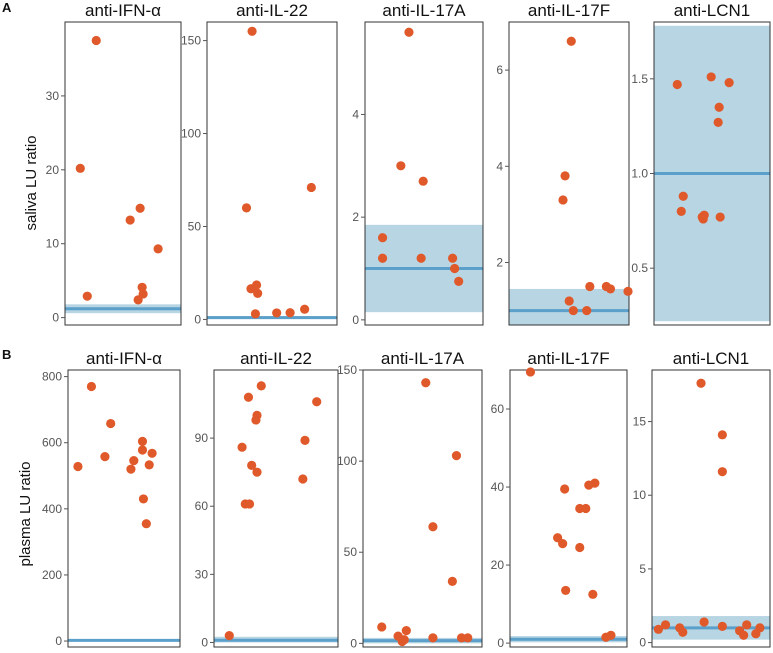  I want to click on y-tick-label: 2, so click(499, 262).